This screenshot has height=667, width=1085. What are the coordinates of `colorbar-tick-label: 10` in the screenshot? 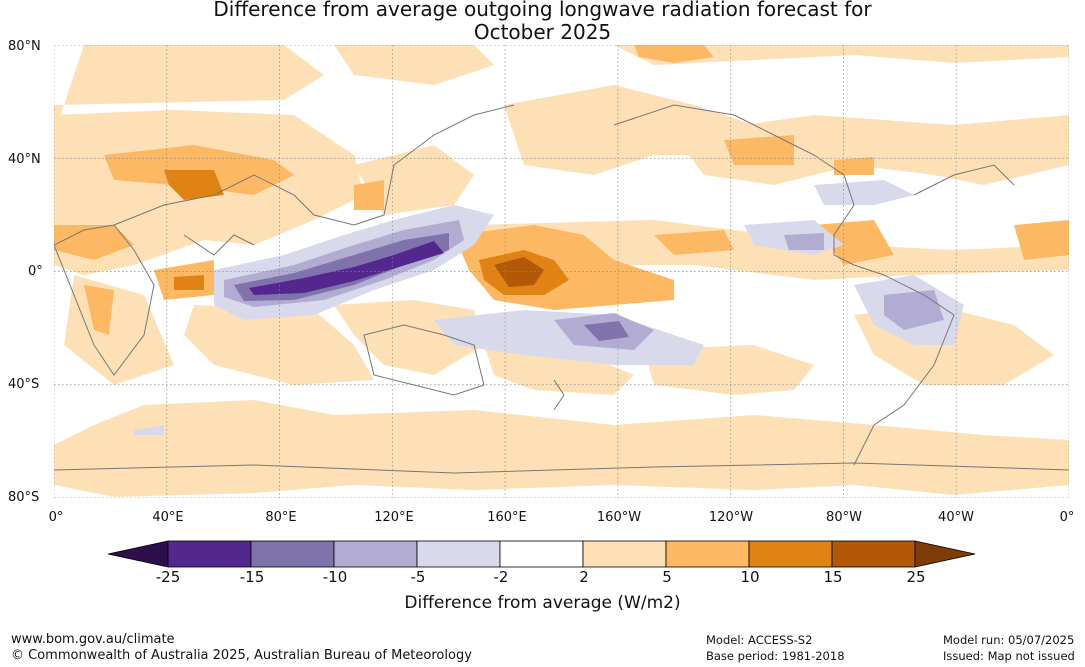 It's located at (750, 577).